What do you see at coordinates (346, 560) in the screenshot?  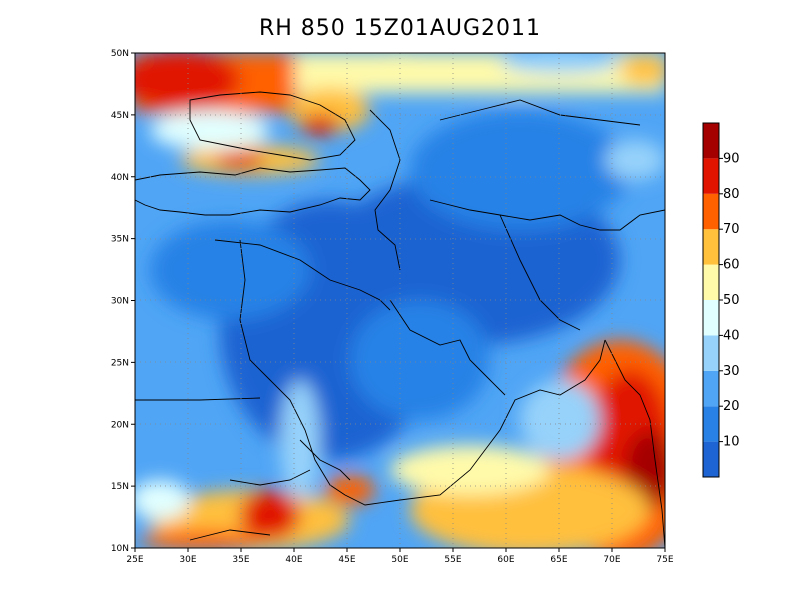 I see `x-tick-label: 45E` at bounding box center [346, 560].